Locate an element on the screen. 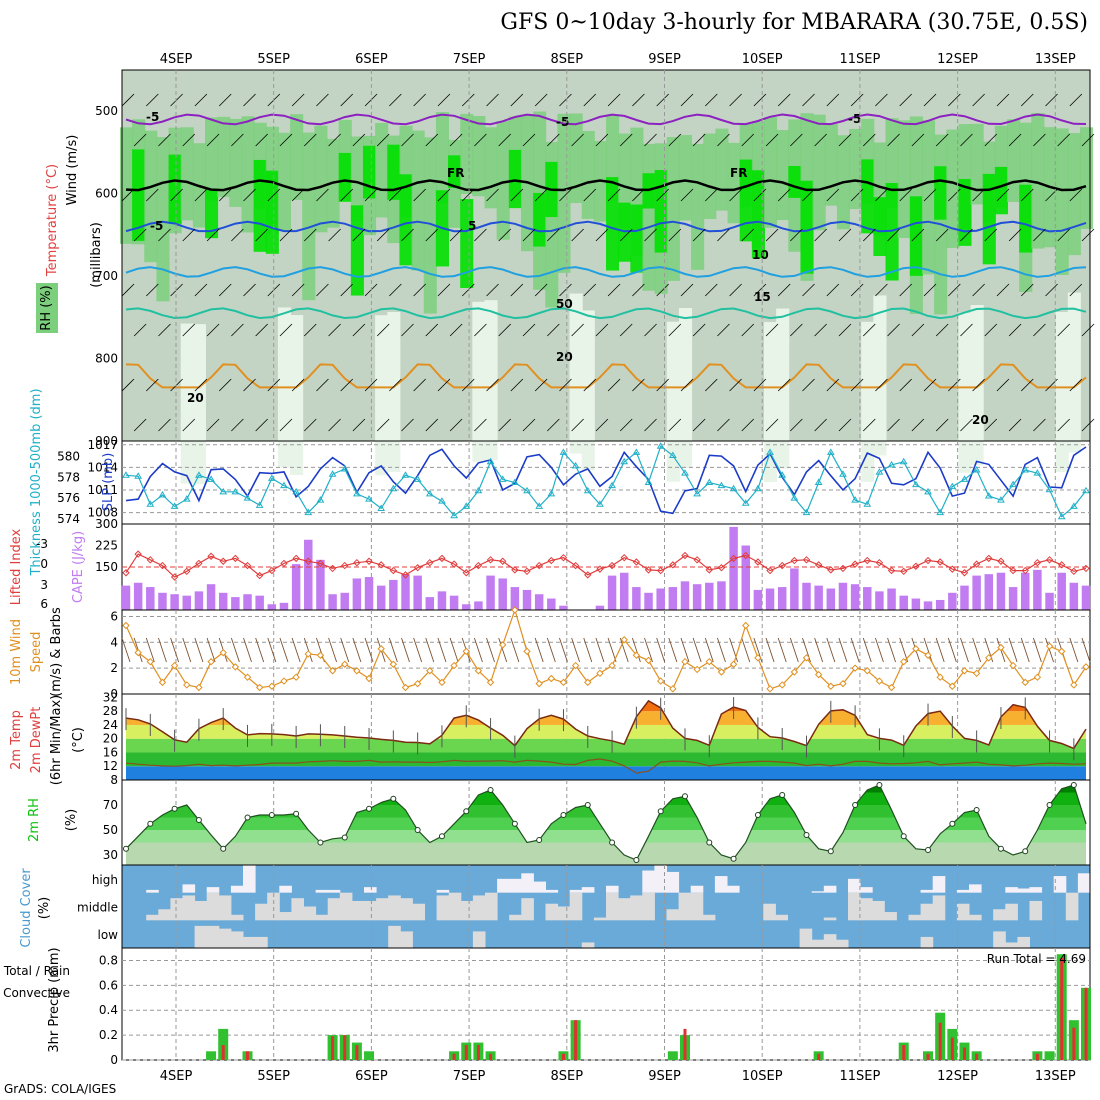  ylabel-slp: SLP (mb) is located at coordinates (108, 482).